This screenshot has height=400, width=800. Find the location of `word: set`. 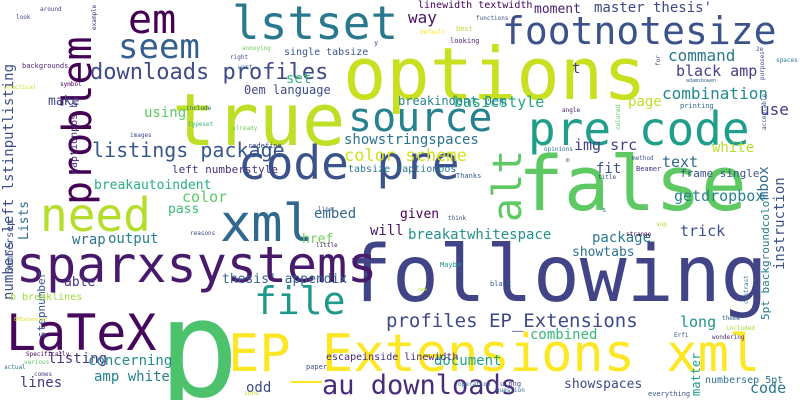

word: set is located at coordinates (299, 79).